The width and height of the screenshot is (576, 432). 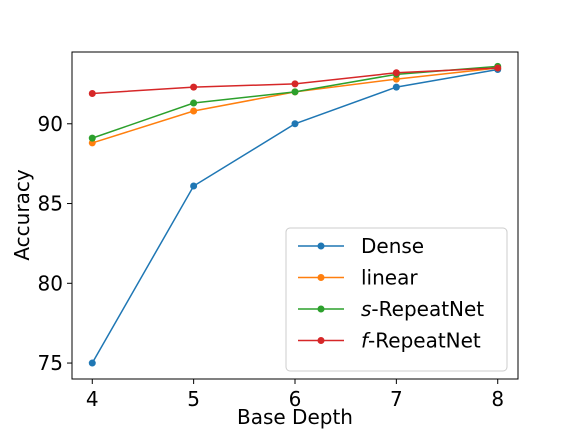 I want to click on legend-entry: linear, so click(x=358, y=278).